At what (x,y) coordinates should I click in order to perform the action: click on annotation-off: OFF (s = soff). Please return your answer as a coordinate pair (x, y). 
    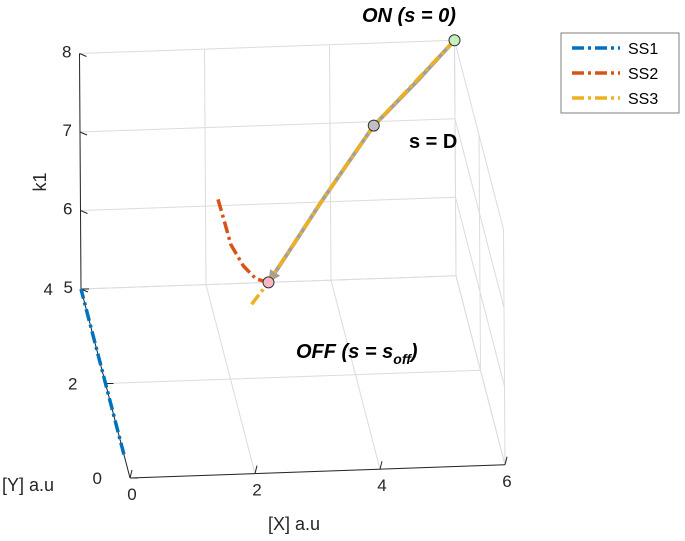
    Looking at the image, I should click on (357, 354).